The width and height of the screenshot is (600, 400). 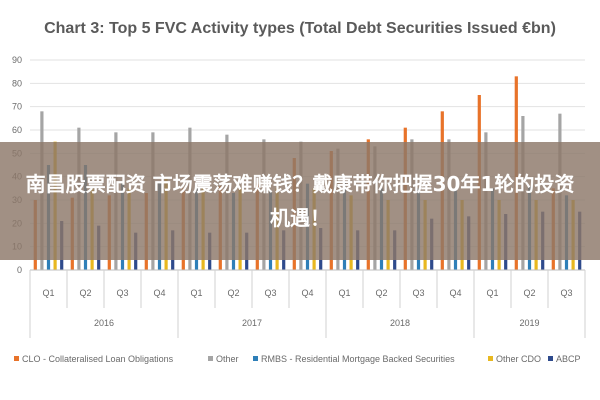 I want to click on legend-label: CLO - Collateralised Loan Obligations, so click(x=98, y=359).